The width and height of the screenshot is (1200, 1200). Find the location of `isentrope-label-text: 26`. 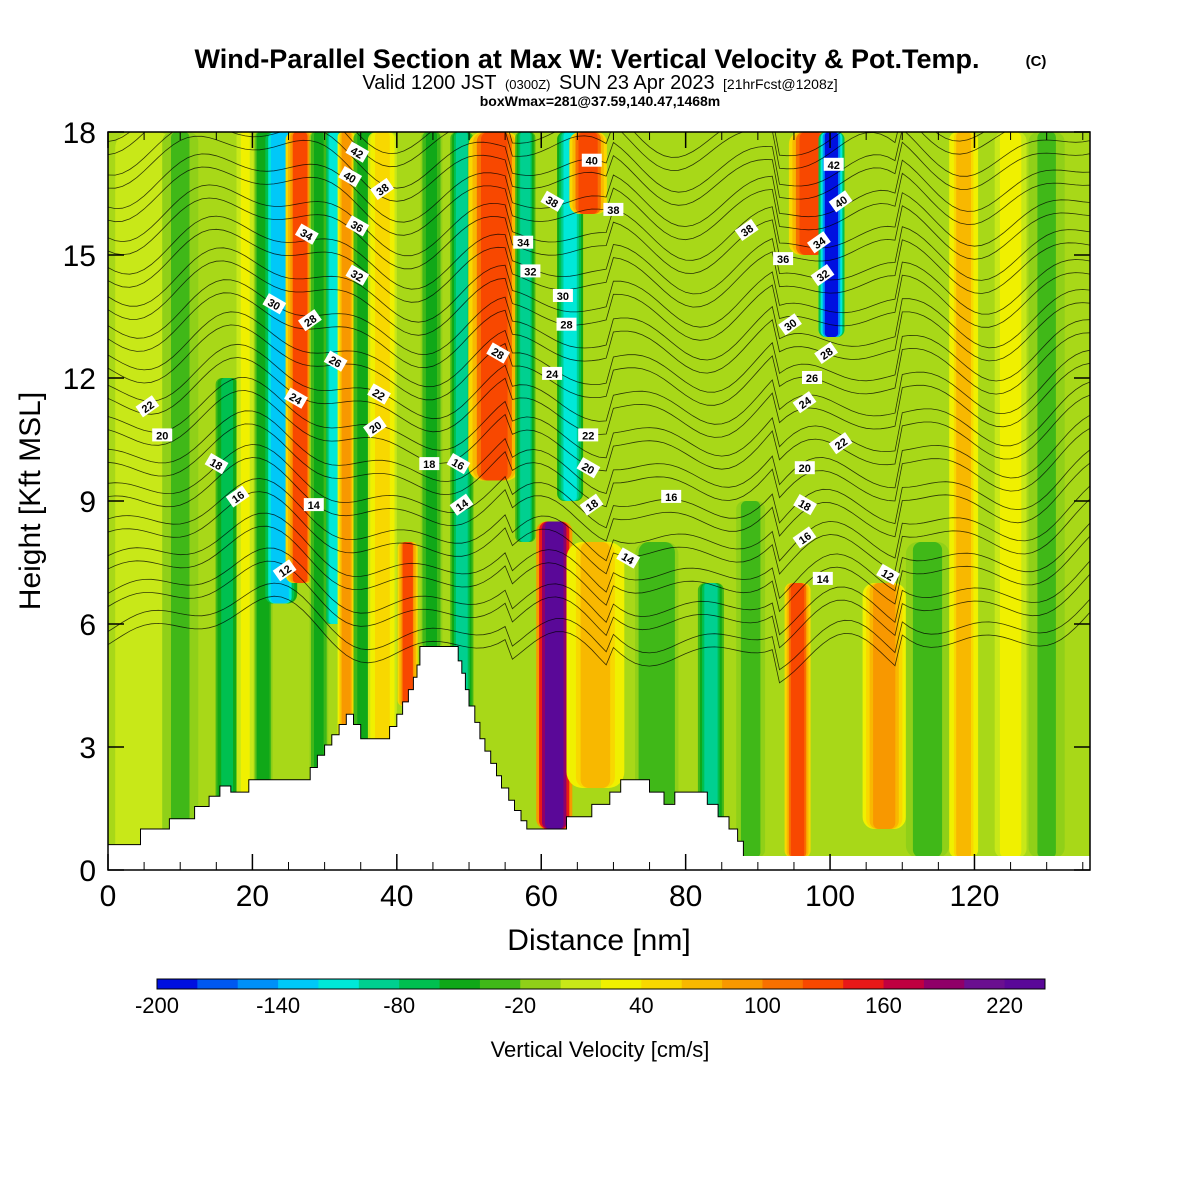

isentrope-label-text: 26 is located at coordinates (335, 362).